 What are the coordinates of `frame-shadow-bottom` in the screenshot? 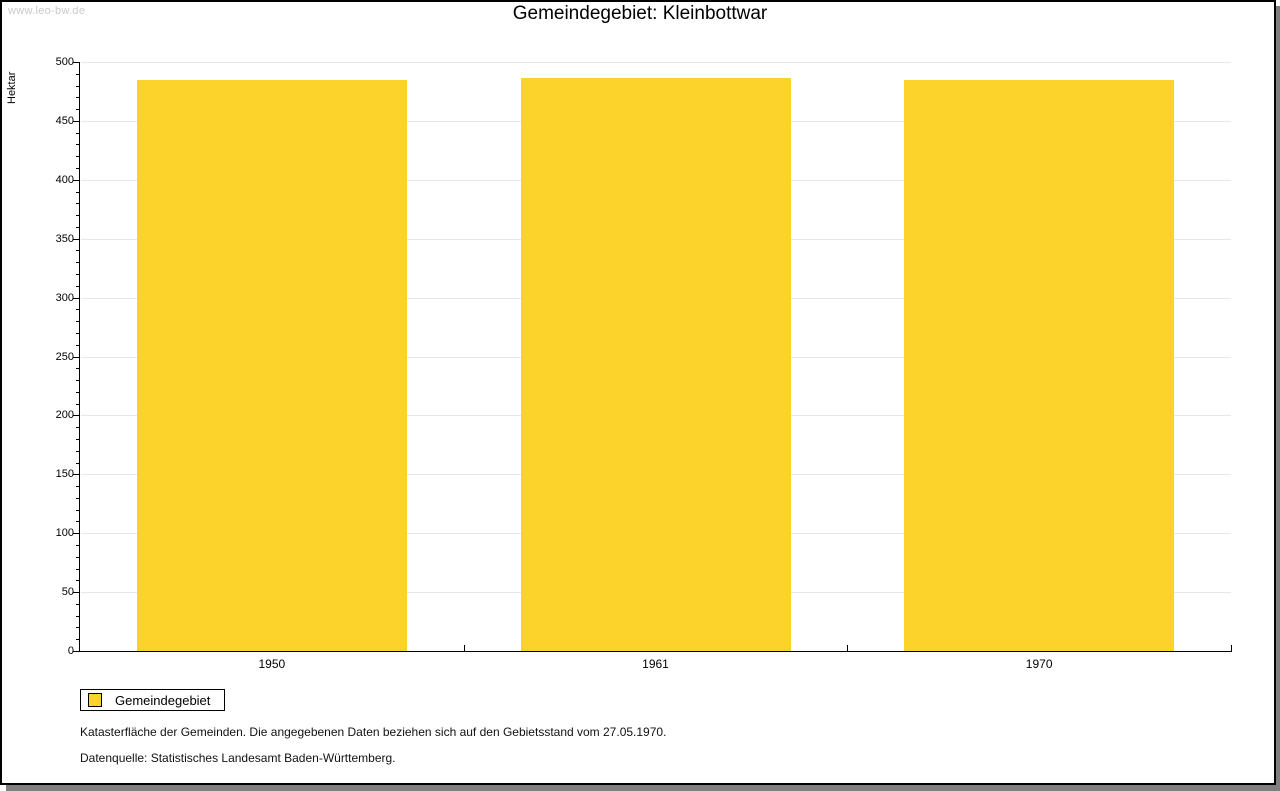 It's located at (643, 787).